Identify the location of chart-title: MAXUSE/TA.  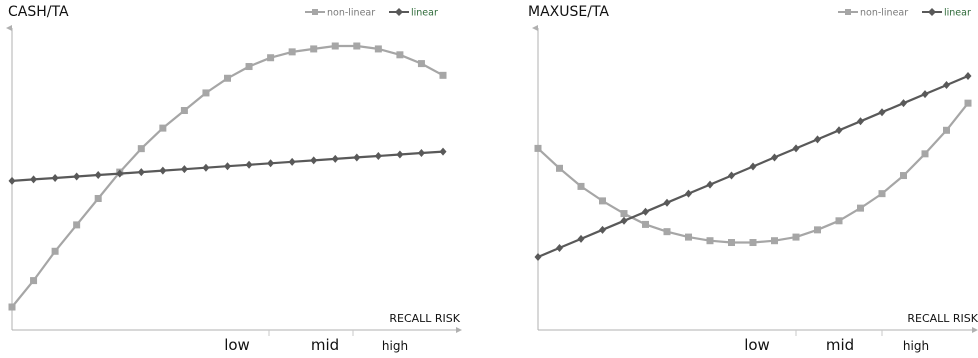
(568, 12).